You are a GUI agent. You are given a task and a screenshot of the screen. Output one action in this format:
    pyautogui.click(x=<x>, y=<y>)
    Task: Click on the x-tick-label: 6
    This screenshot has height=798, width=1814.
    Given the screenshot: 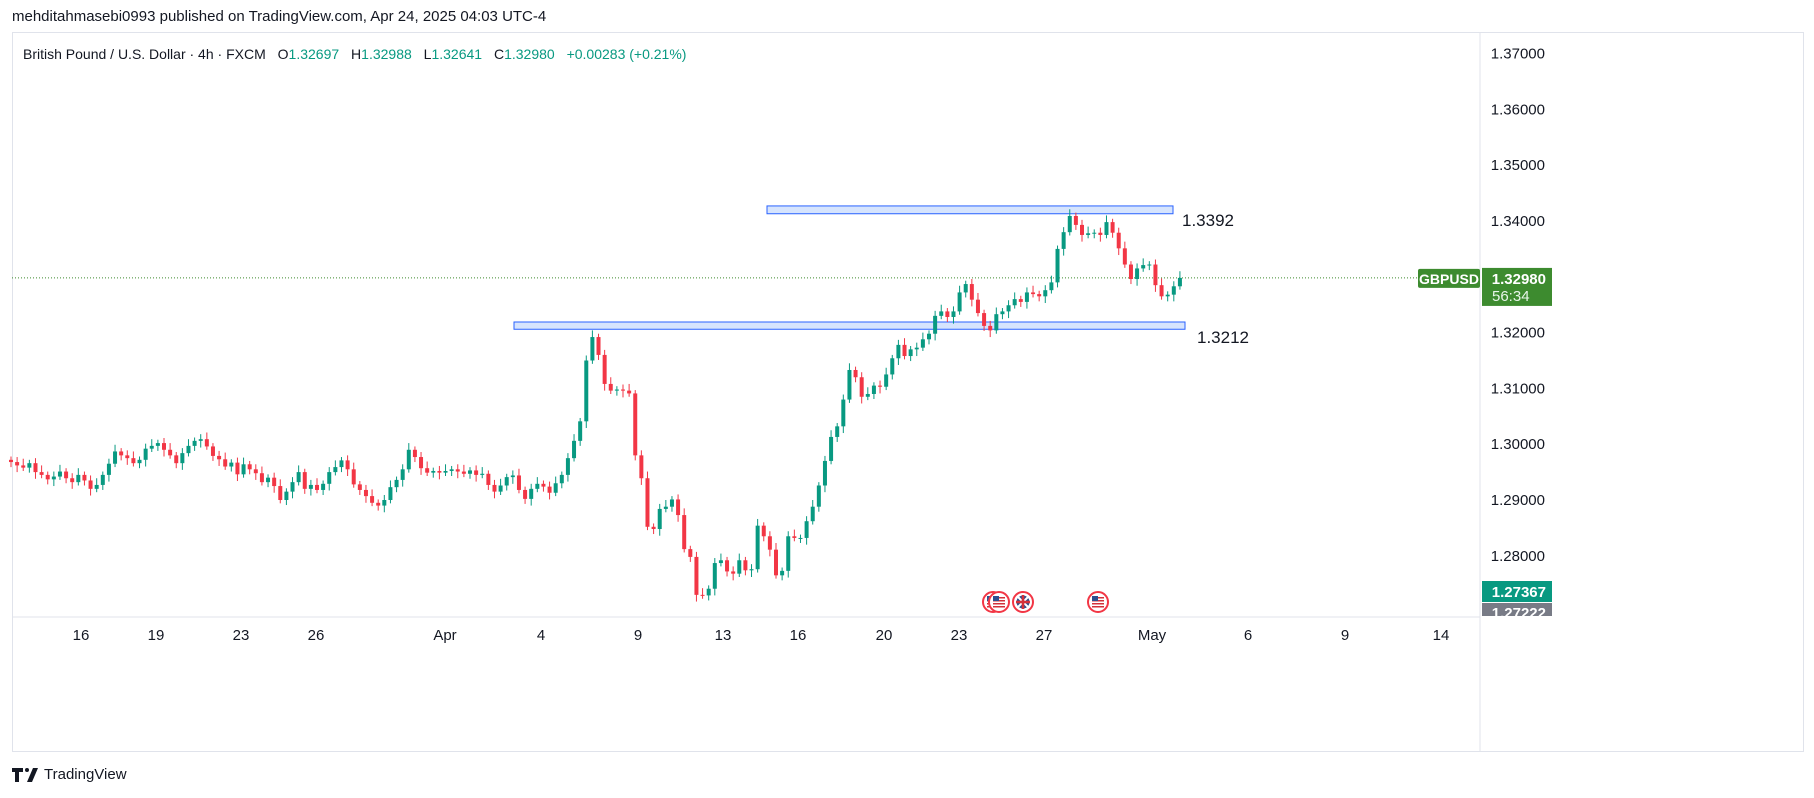 What is the action you would take?
    pyautogui.click(x=1248, y=635)
    